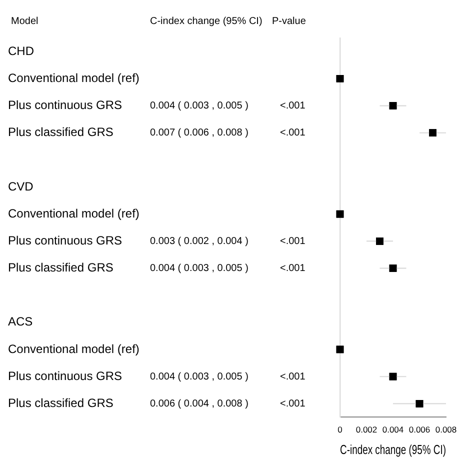 Image resolution: width=470 pixels, height=472 pixels. I want to click on category-label: ACS, so click(20, 321).